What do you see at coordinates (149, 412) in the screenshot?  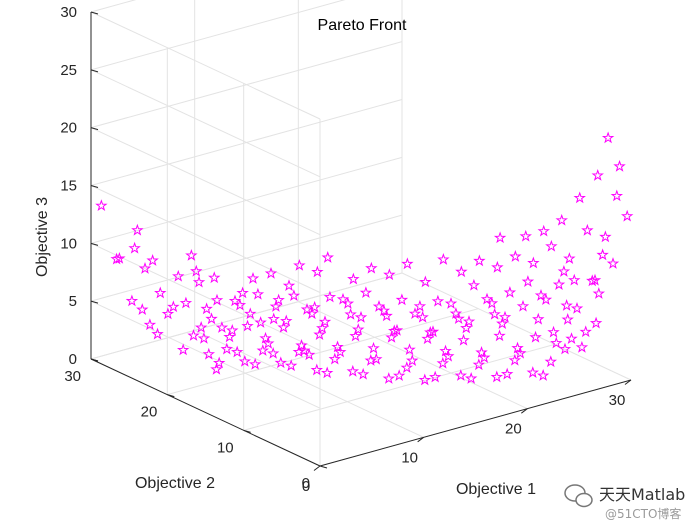 I see `y-tick-label: 20` at bounding box center [149, 412].